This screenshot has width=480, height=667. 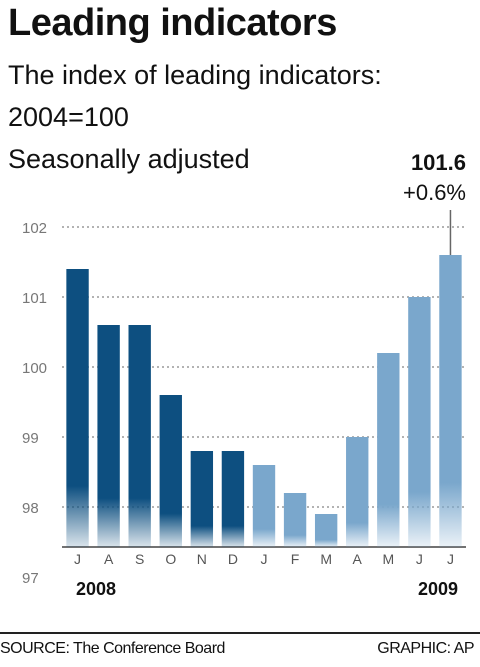 I want to click on footer-rule, so click(x=240, y=633).